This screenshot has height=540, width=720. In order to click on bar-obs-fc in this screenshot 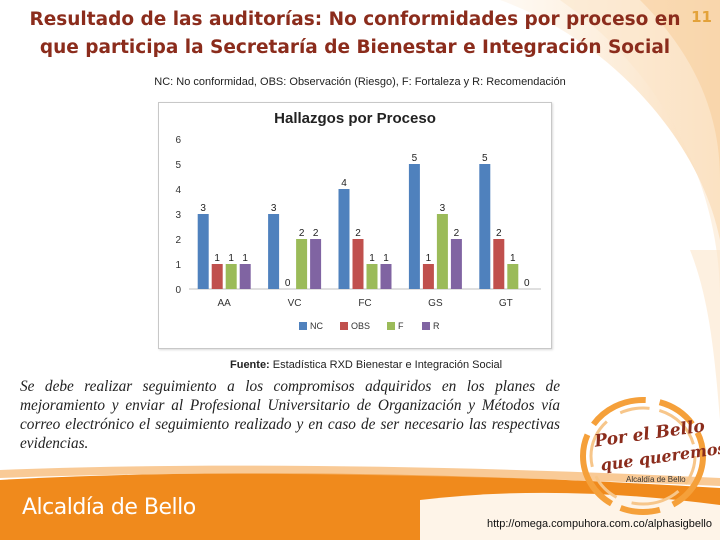, I will do `click(358, 264)`.